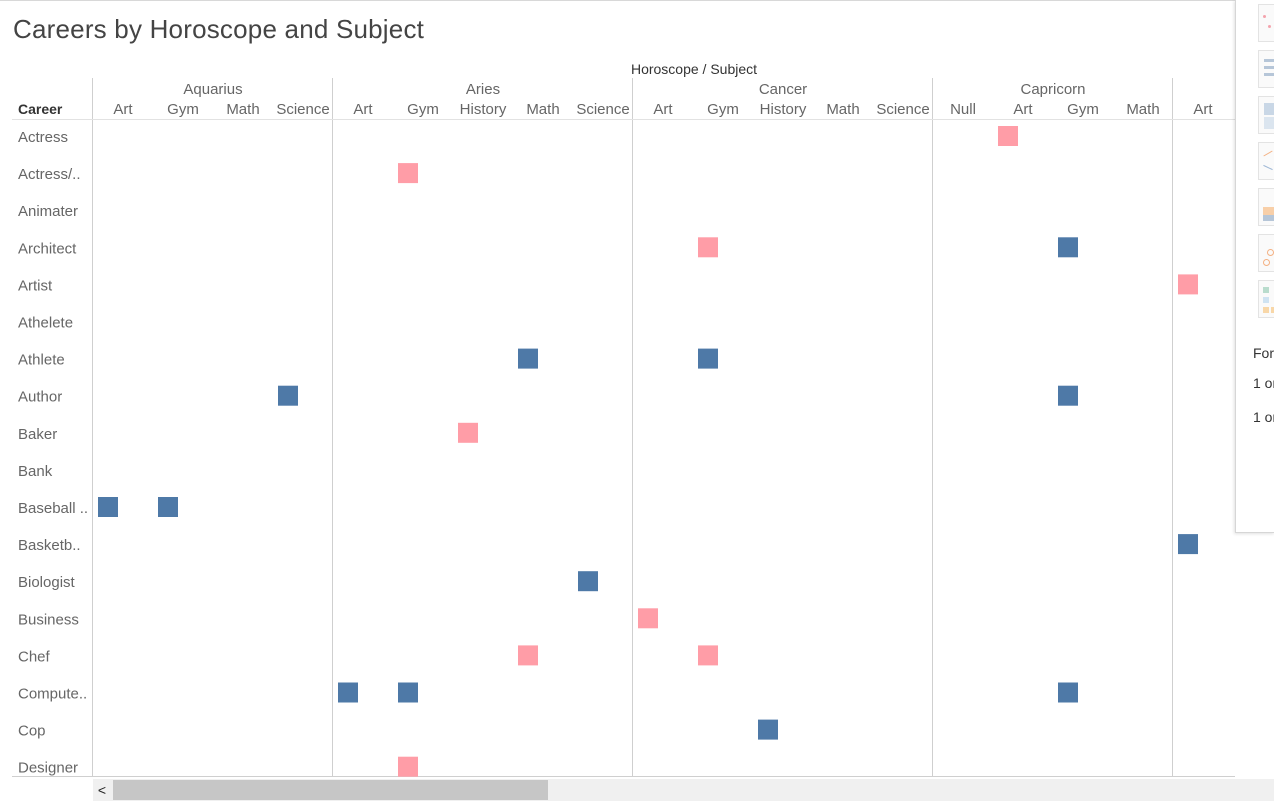 The image size is (1274, 811). Describe the element at coordinates (212, 89) in the screenshot. I see `group-label: Aquarius` at that location.